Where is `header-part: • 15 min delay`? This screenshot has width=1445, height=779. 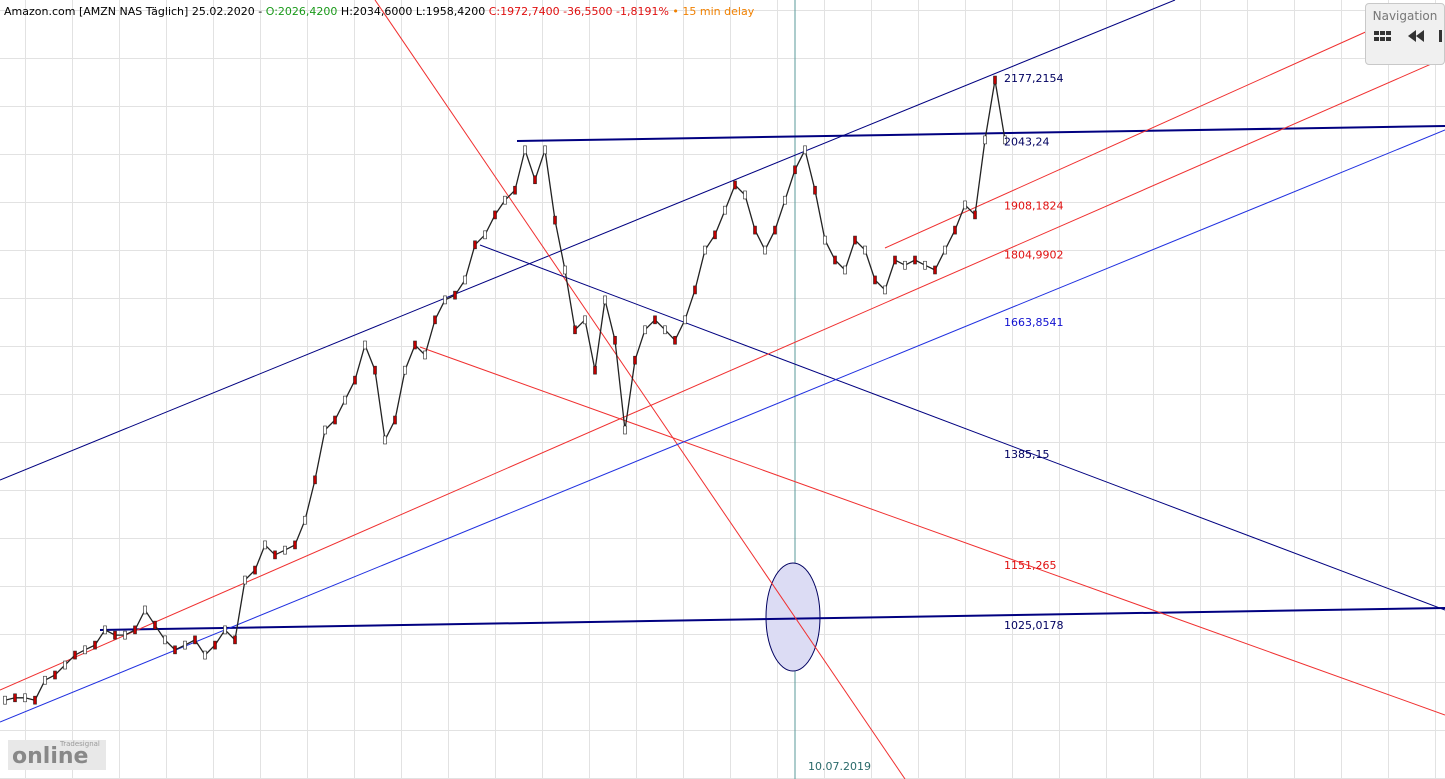
header-part: • 15 min delay is located at coordinates (711, 11).